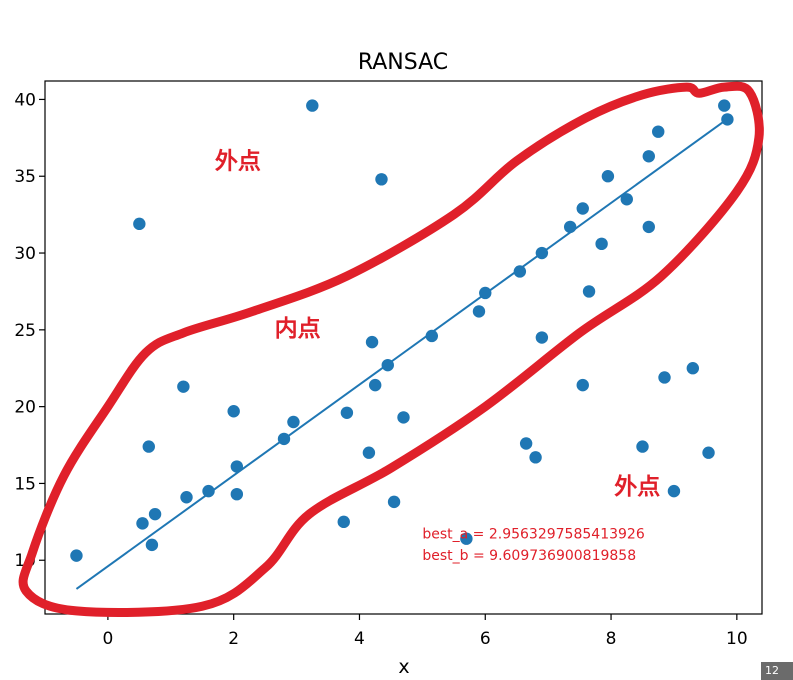 The height and width of the screenshot is (680, 793). What do you see at coordinates (403, 667) in the screenshot?
I see `x-axis-label: x` at bounding box center [403, 667].